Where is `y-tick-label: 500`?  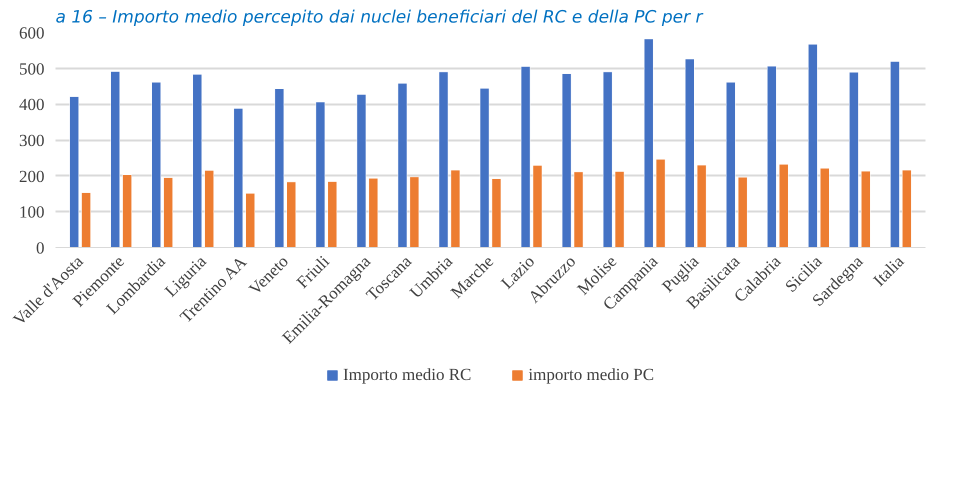
y-tick-label: 500 is located at coordinates (31, 68).